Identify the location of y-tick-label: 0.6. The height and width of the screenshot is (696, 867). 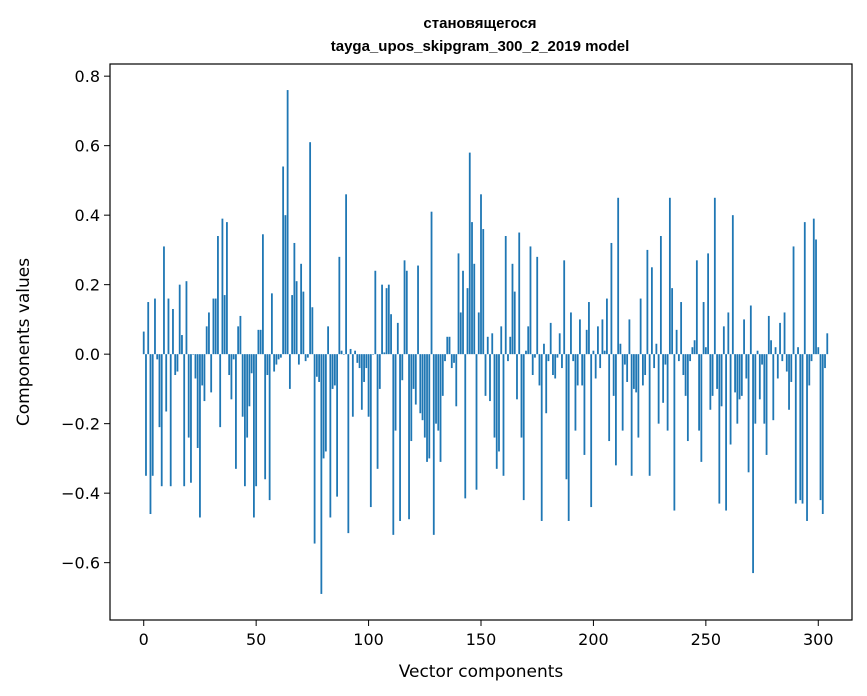
(87, 146).